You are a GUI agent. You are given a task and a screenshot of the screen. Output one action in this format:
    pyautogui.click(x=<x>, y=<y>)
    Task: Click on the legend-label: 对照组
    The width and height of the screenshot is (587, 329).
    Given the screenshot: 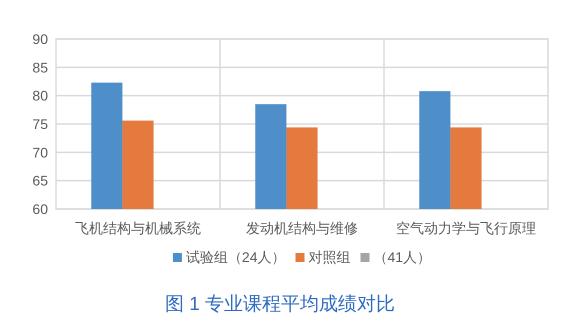 What is the action you would take?
    pyautogui.click(x=329, y=257)
    